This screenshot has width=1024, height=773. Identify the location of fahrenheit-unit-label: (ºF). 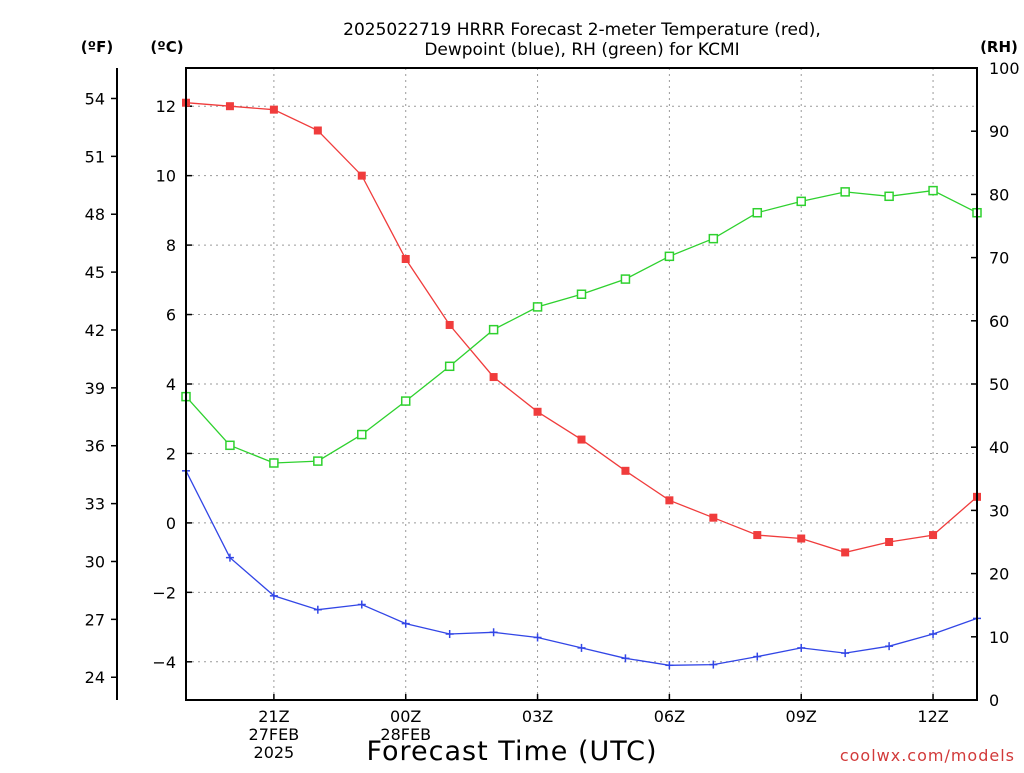
(97, 47).